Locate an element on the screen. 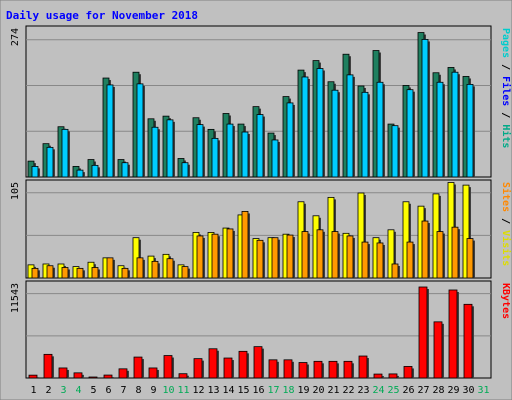 Image resolution: width=512 pixels, height=400 pixels. x-tick-label: 26 is located at coordinates (408, 390).